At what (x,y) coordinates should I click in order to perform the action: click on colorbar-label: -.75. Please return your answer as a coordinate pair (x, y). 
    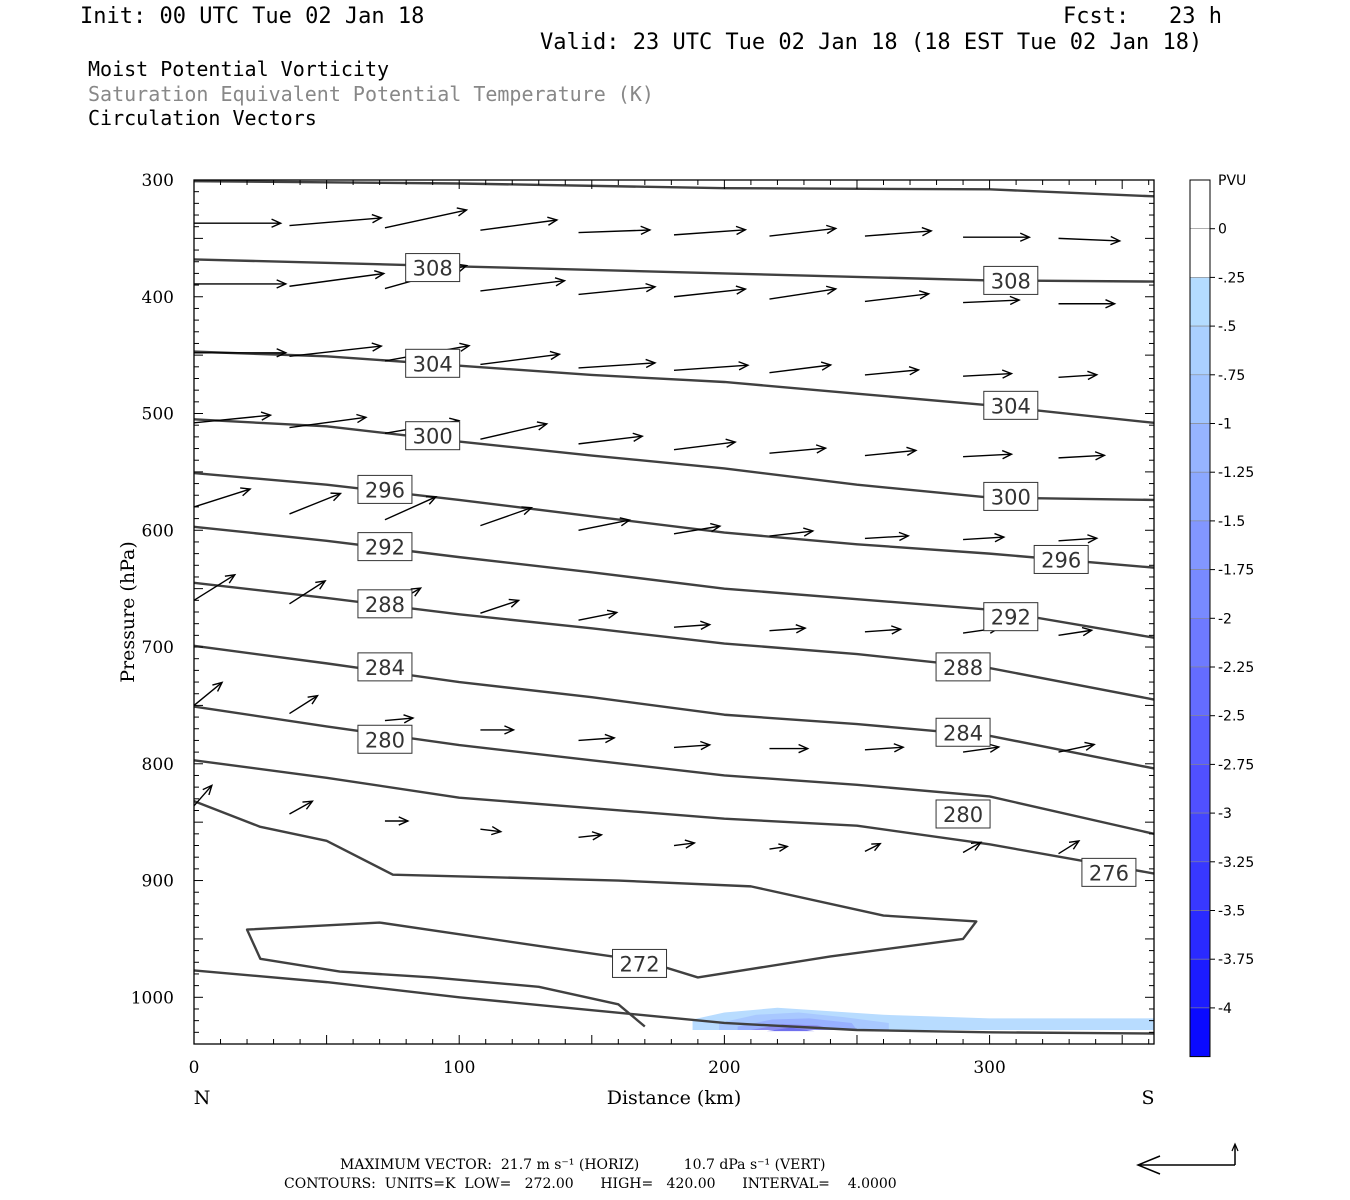
    Looking at the image, I should click on (1231, 376).